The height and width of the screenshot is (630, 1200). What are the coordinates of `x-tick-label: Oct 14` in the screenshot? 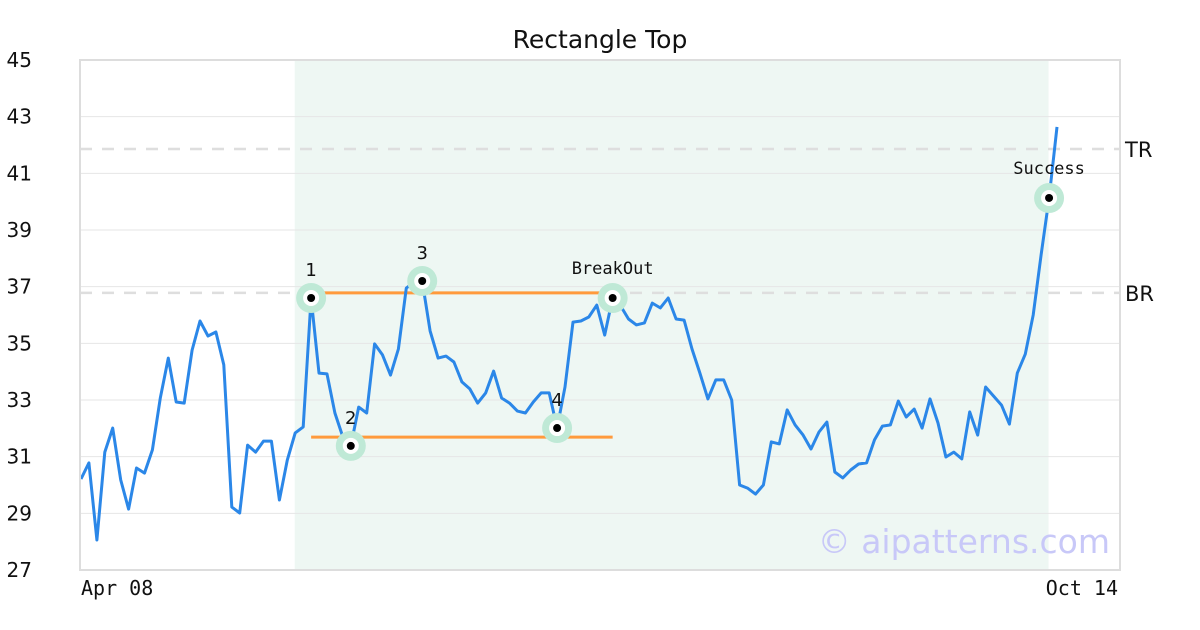 It's located at (1082, 588).